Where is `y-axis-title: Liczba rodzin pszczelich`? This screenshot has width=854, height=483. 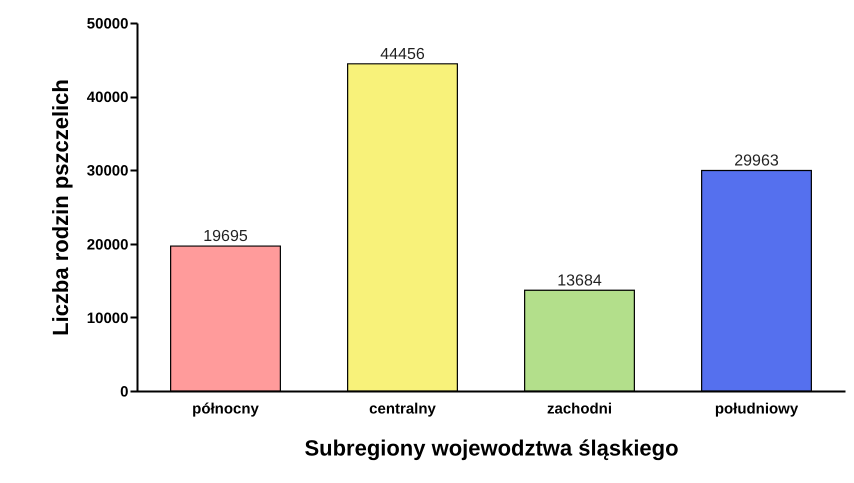
y-axis-title: Liczba rodzin pszczelich is located at coordinates (60, 207).